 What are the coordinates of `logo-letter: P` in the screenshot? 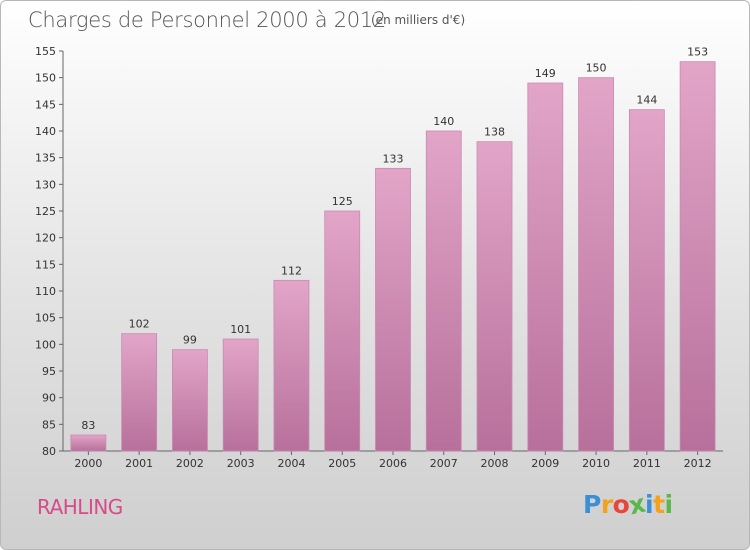 It's located at (592, 504).